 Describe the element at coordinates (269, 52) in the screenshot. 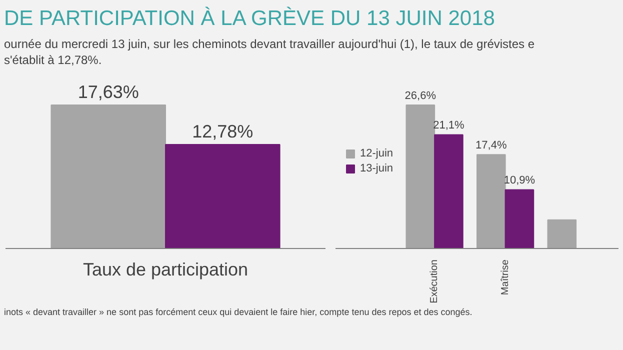

I see `chart-subtitle: ournée du mercredi 13 juin, sur les cheminots devant travailler aujourd'hui (1), le taux de grévistes e s'établit à 12,78%.` at that location.